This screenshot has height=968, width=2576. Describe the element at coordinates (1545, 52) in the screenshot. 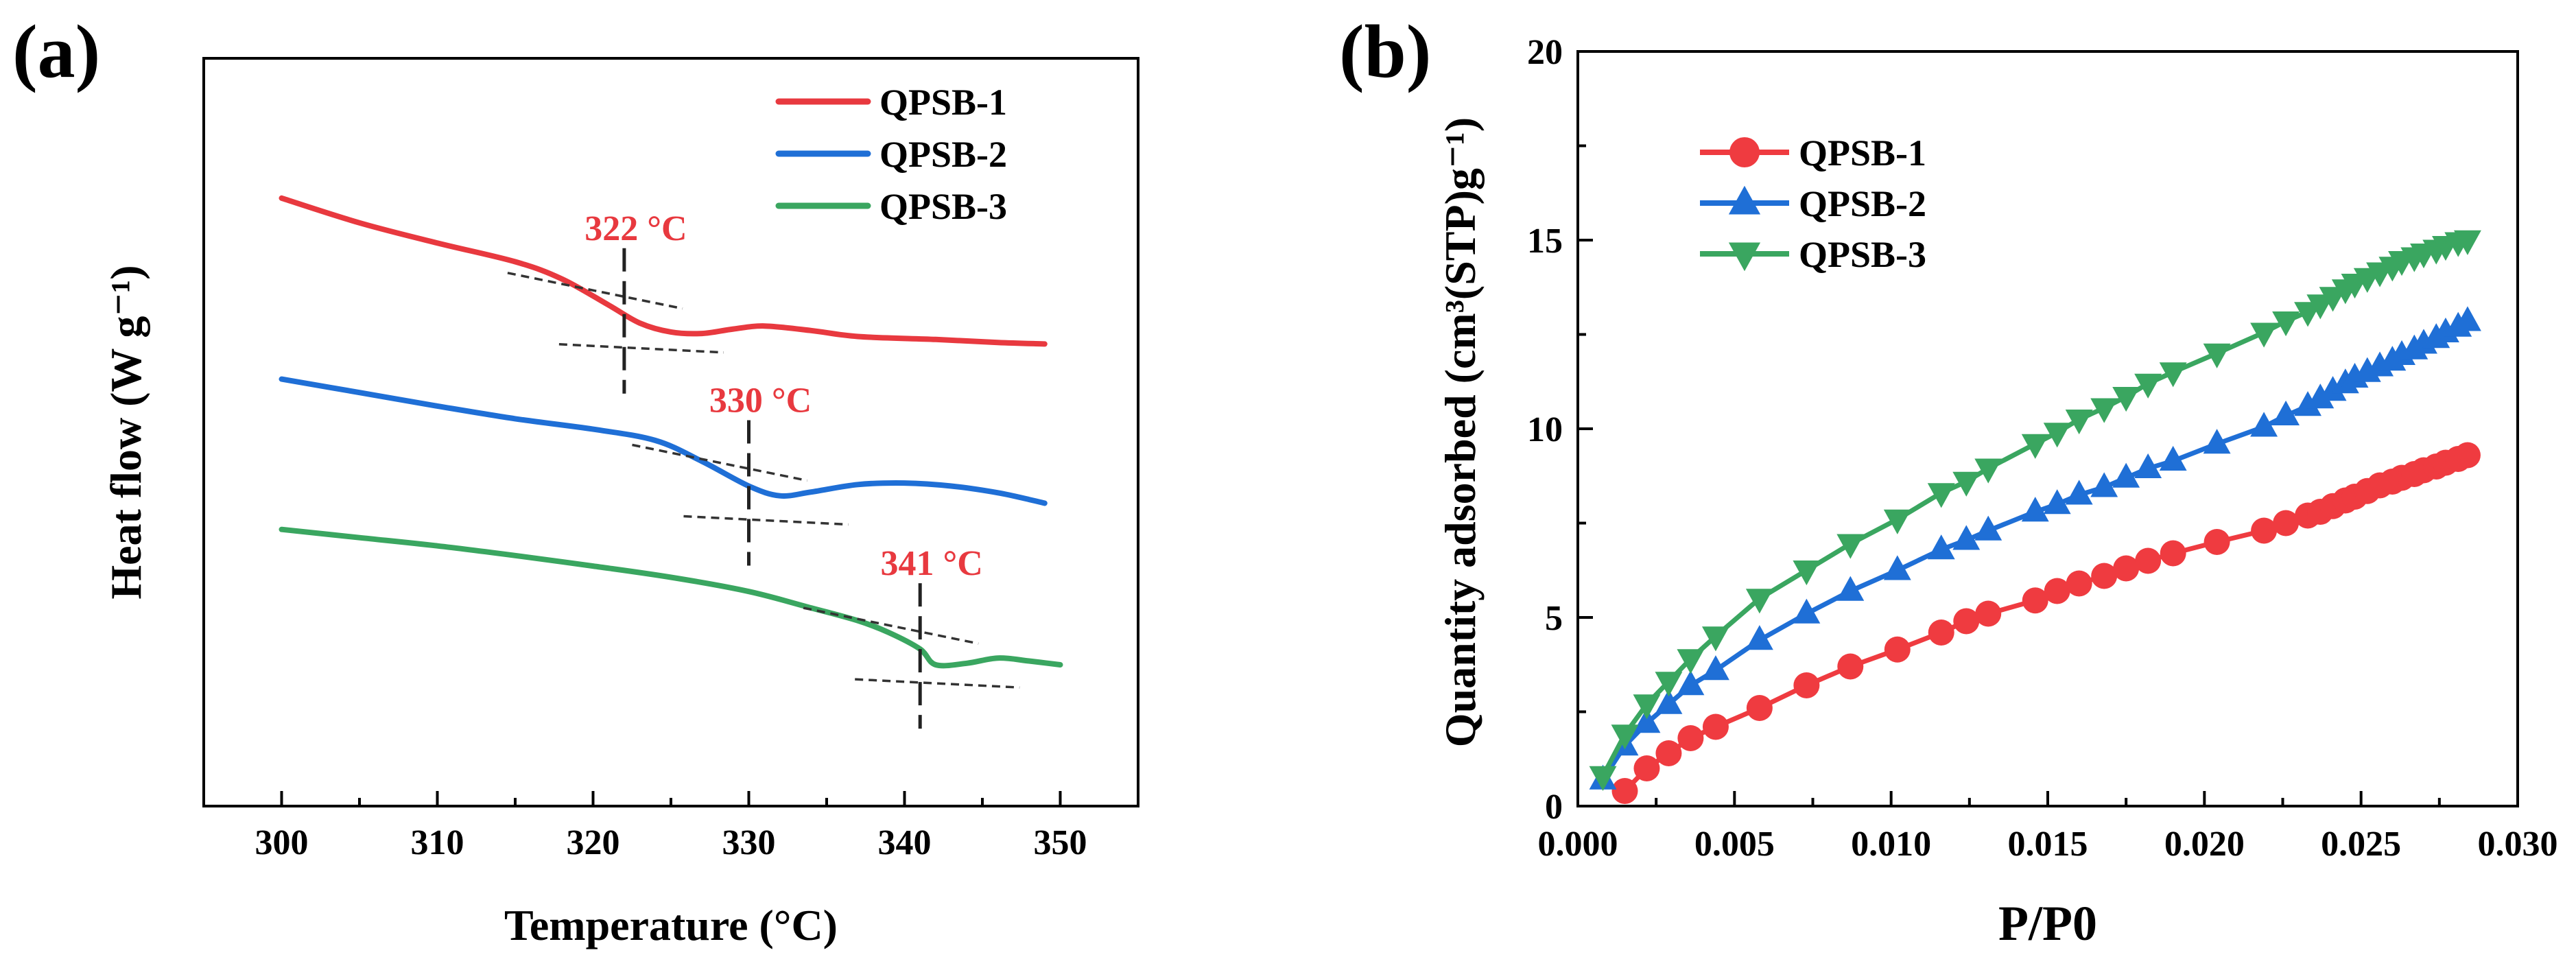

I see `y-tick-label: 20` at that location.